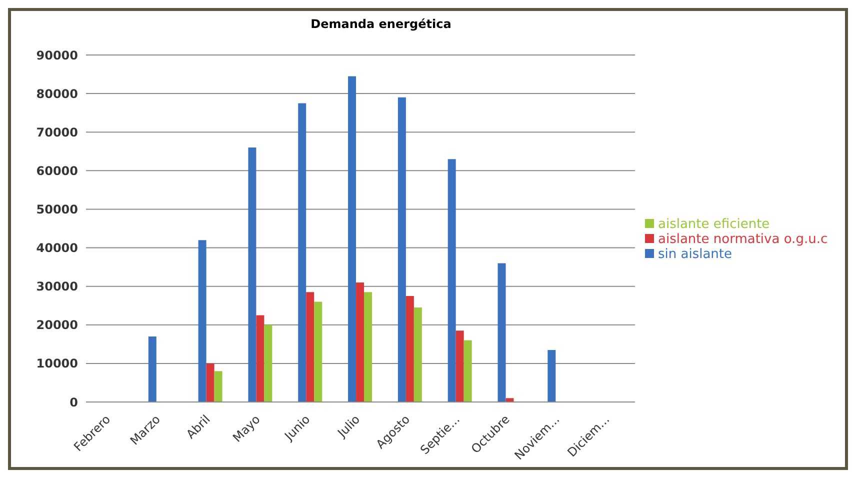 This screenshot has width=858, height=479. Describe the element at coordinates (57, 248) in the screenshot. I see `y-tick-label: 40000` at that location.